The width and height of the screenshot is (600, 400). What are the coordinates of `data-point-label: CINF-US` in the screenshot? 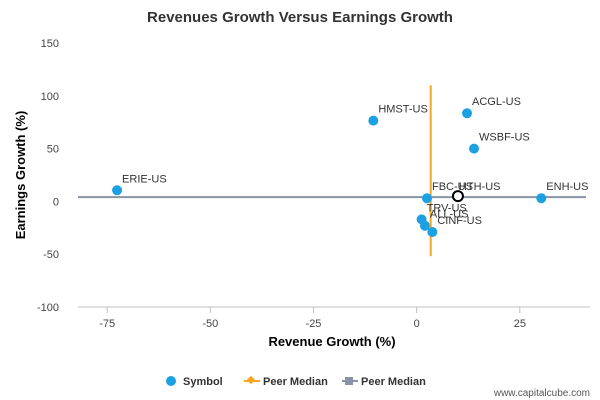 It's located at (459, 221).